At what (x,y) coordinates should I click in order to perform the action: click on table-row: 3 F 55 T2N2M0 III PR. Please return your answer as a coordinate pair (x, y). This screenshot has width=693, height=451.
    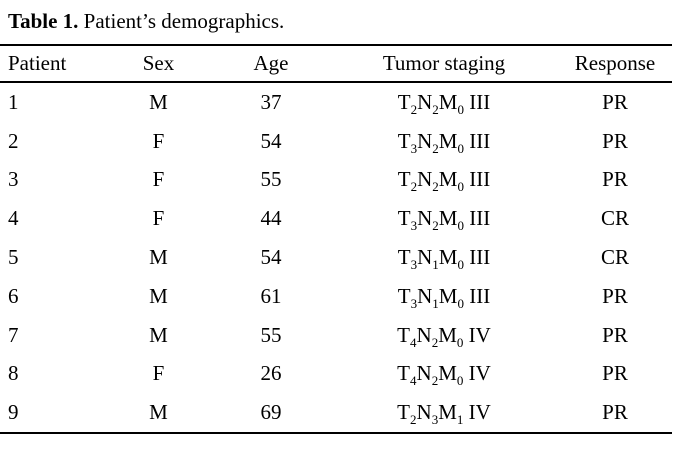
    Looking at the image, I should click on (336, 180).